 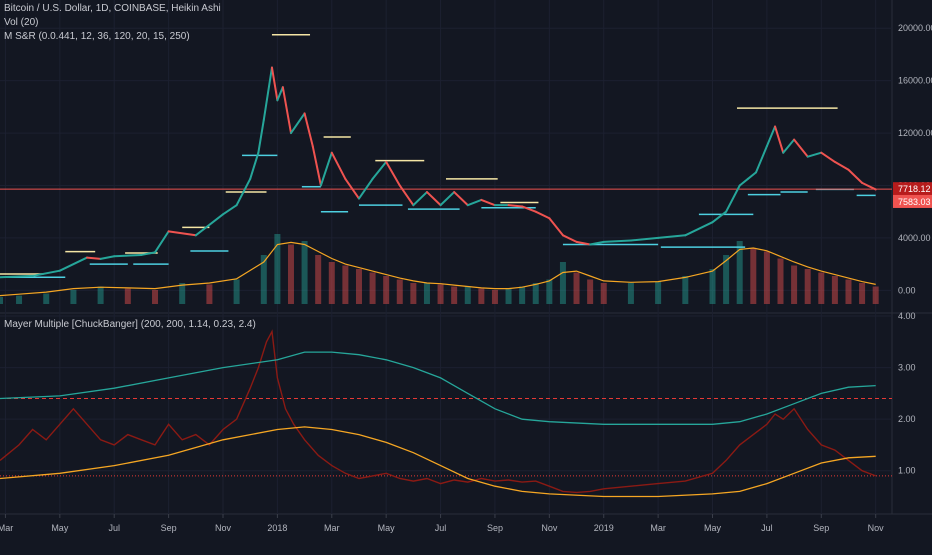 I want to click on mayer-tick-label: 2.00, so click(x=907, y=419).